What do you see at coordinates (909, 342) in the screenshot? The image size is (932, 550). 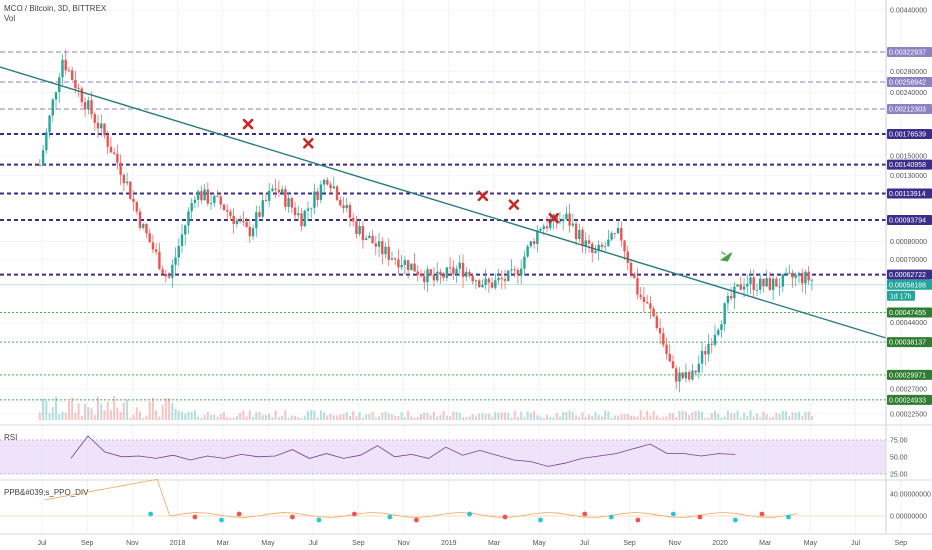 I see `support-tag-bg` at bounding box center [909, 342].